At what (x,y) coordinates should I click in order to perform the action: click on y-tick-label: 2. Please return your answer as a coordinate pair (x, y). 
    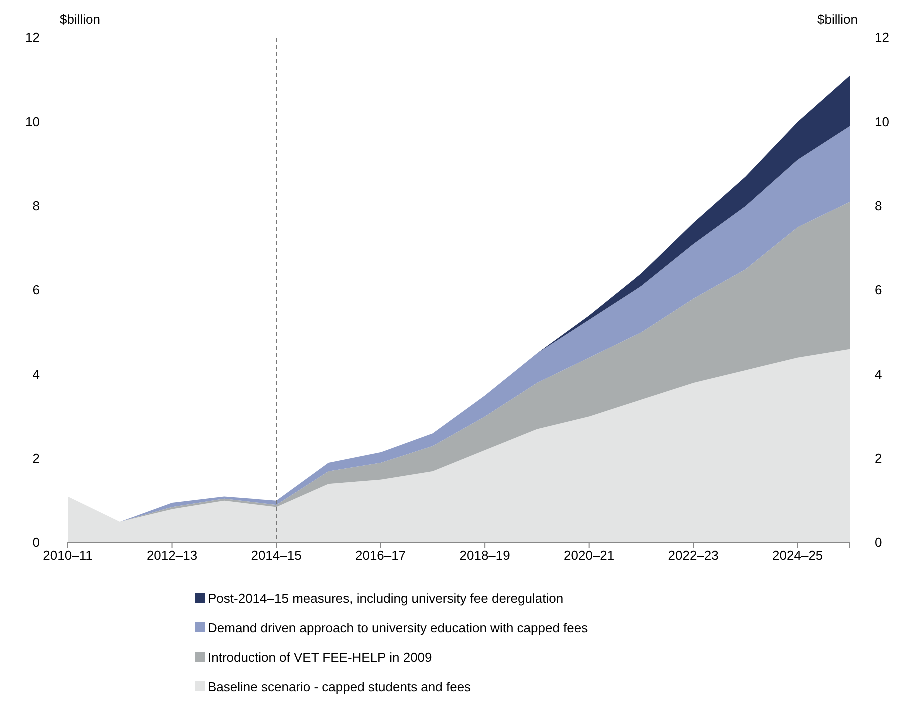
    Looking at the image, I should click on (36, 458).